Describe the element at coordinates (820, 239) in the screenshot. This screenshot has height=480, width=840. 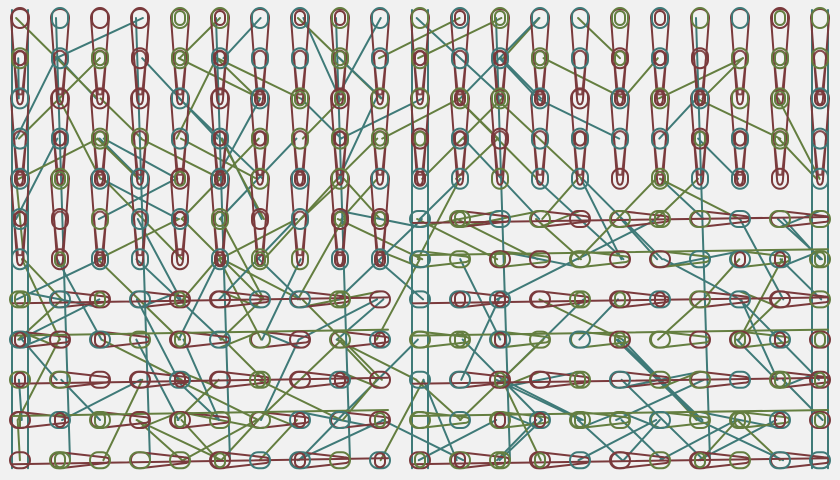
I see `edge-column-strand` at that location.